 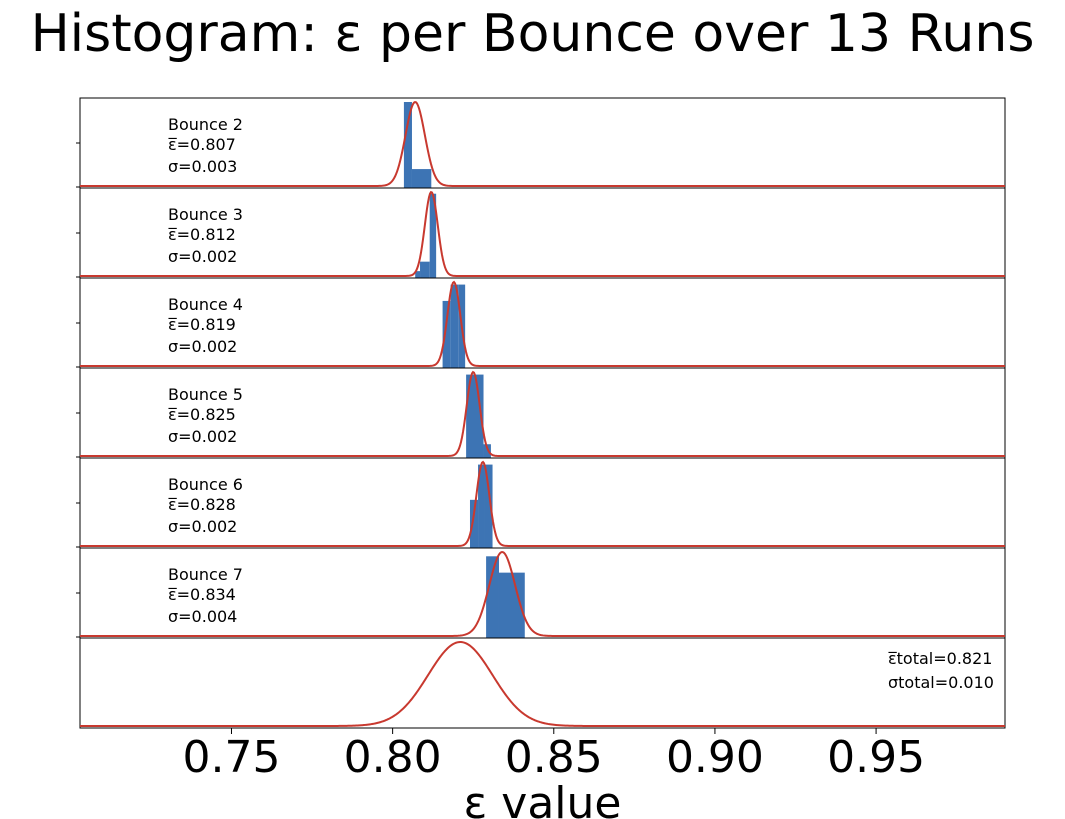 What do you see at coordinates (202, 414) in the screenshot?
I see `mean-label: ε̅=0.825` at bounding box center [202, 414].